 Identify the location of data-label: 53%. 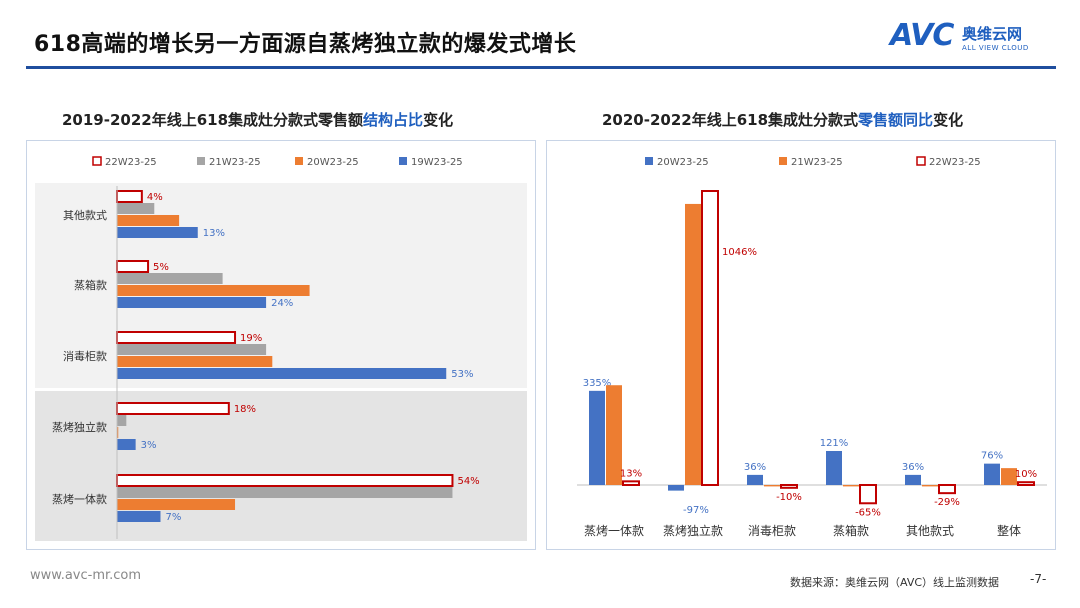
(462, 374).